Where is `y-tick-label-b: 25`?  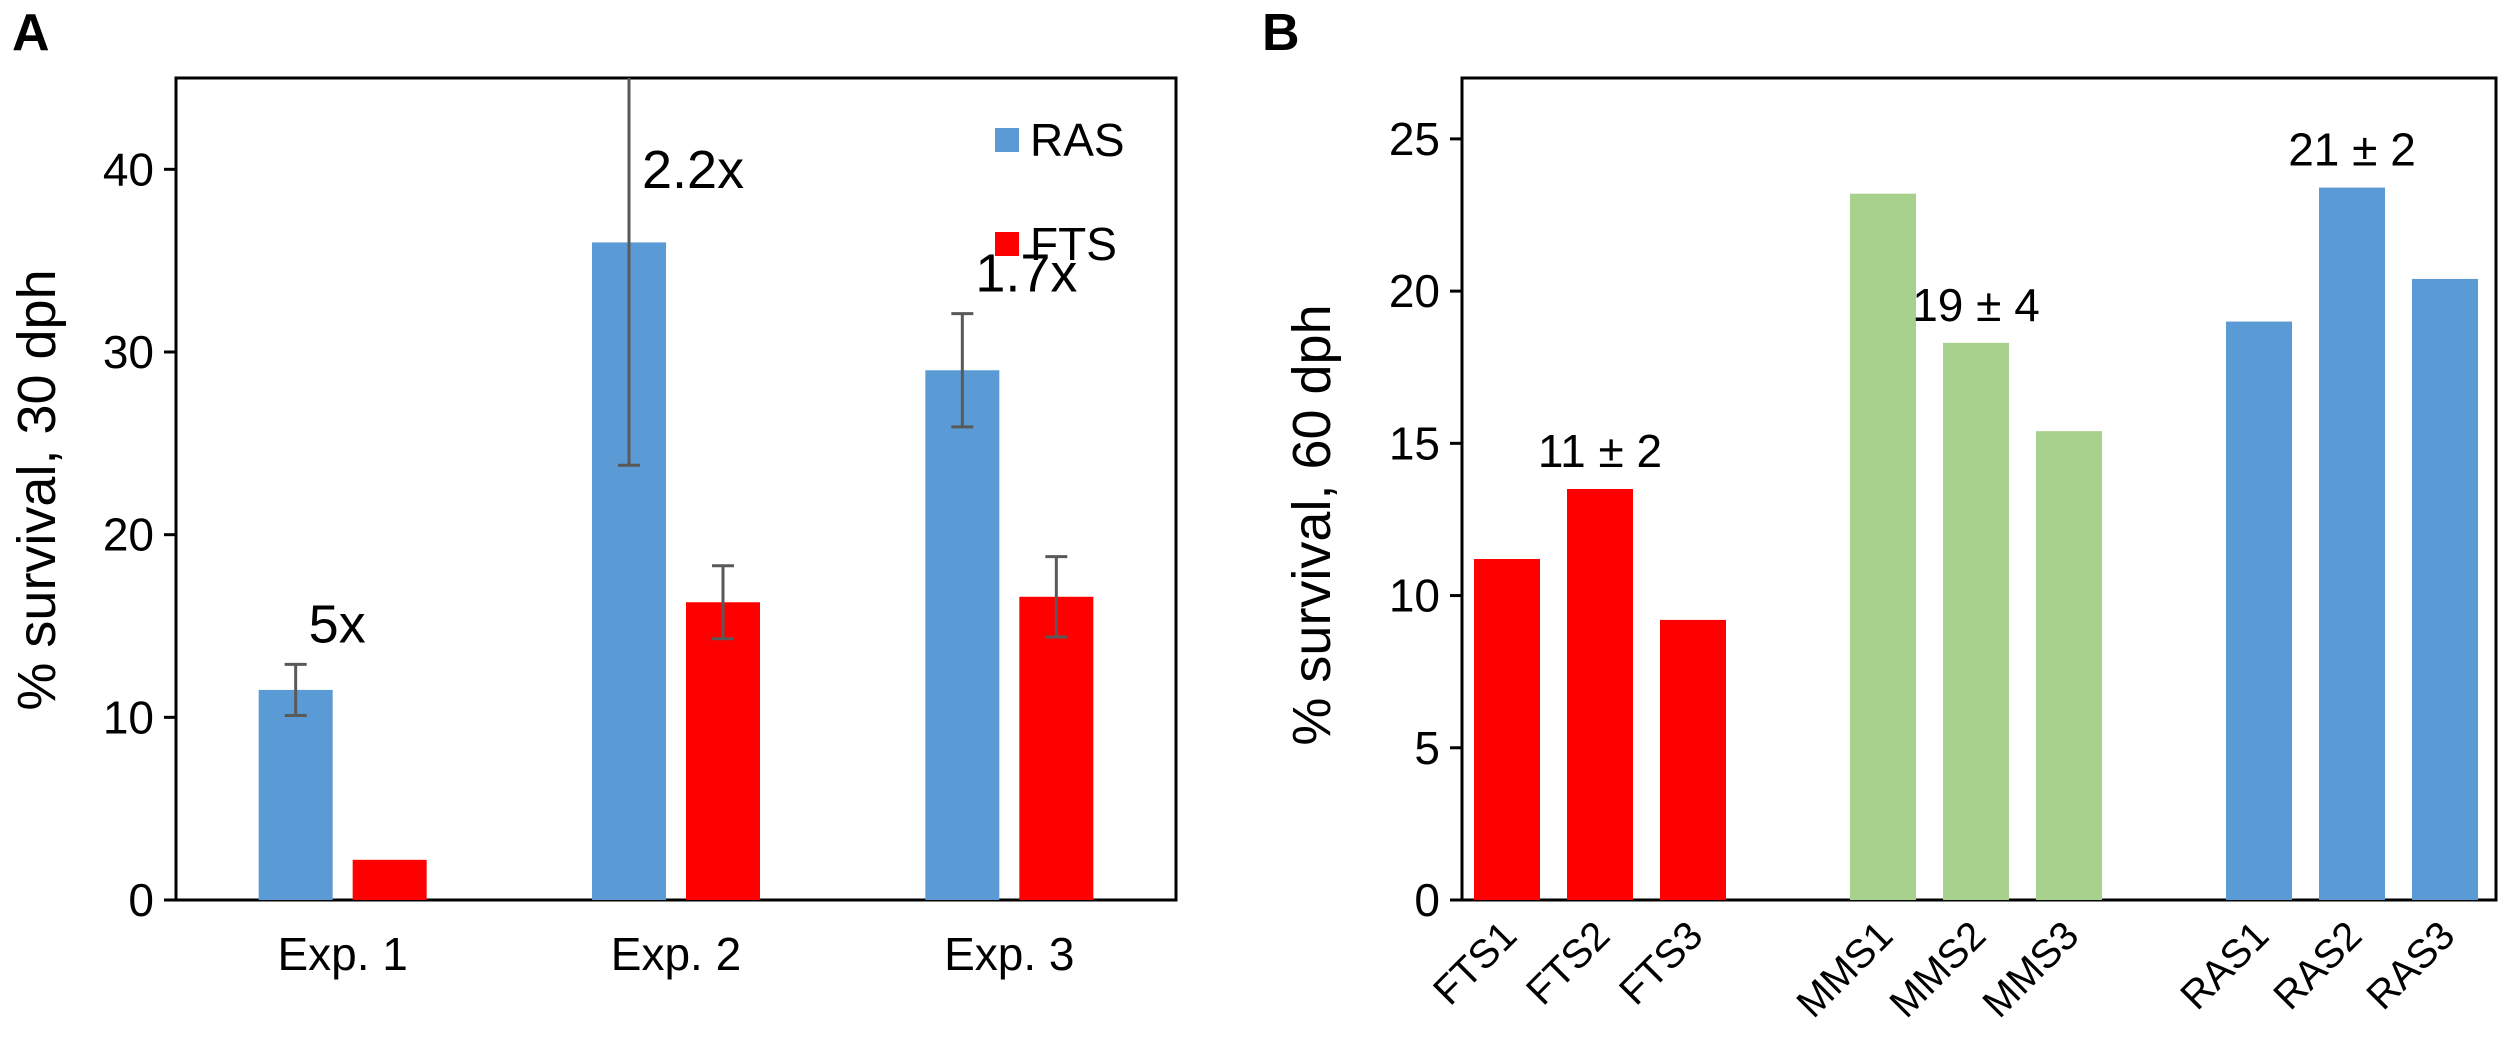 y-tick-label-b: 25 is located at coordinates (1414, 139).